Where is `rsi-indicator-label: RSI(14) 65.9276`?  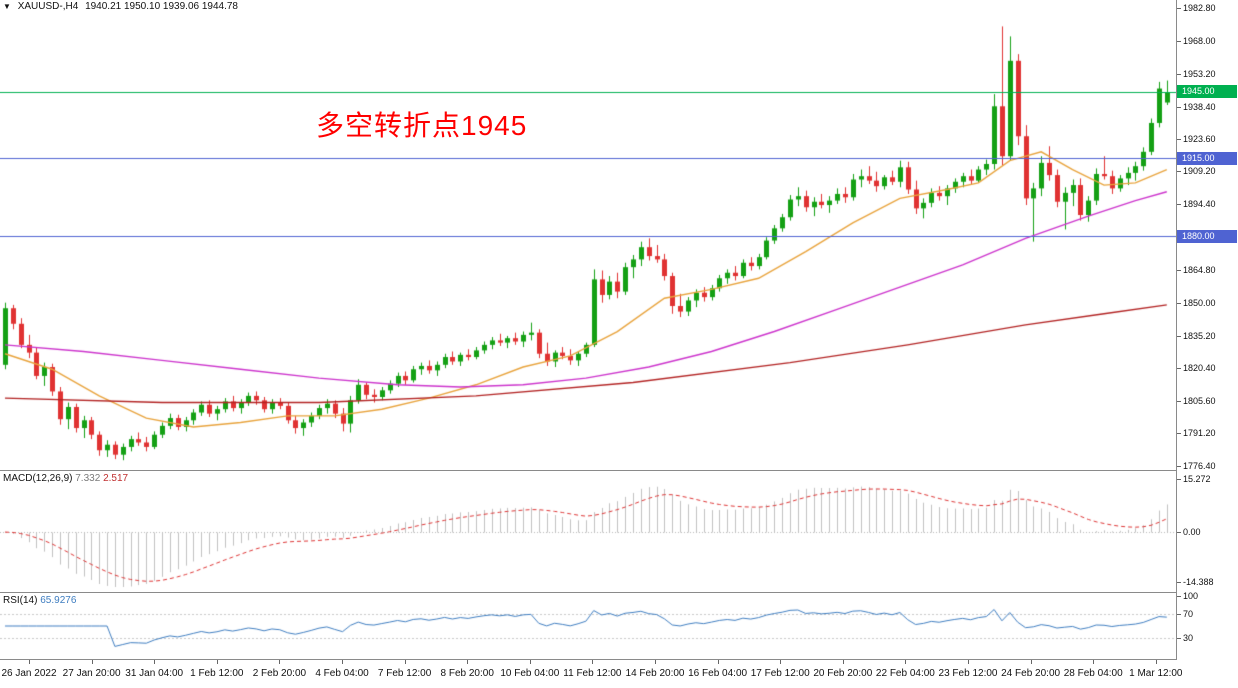 rsi-indicator-label: RSI(14) 65.9276 is located at coordinates (39, 600).